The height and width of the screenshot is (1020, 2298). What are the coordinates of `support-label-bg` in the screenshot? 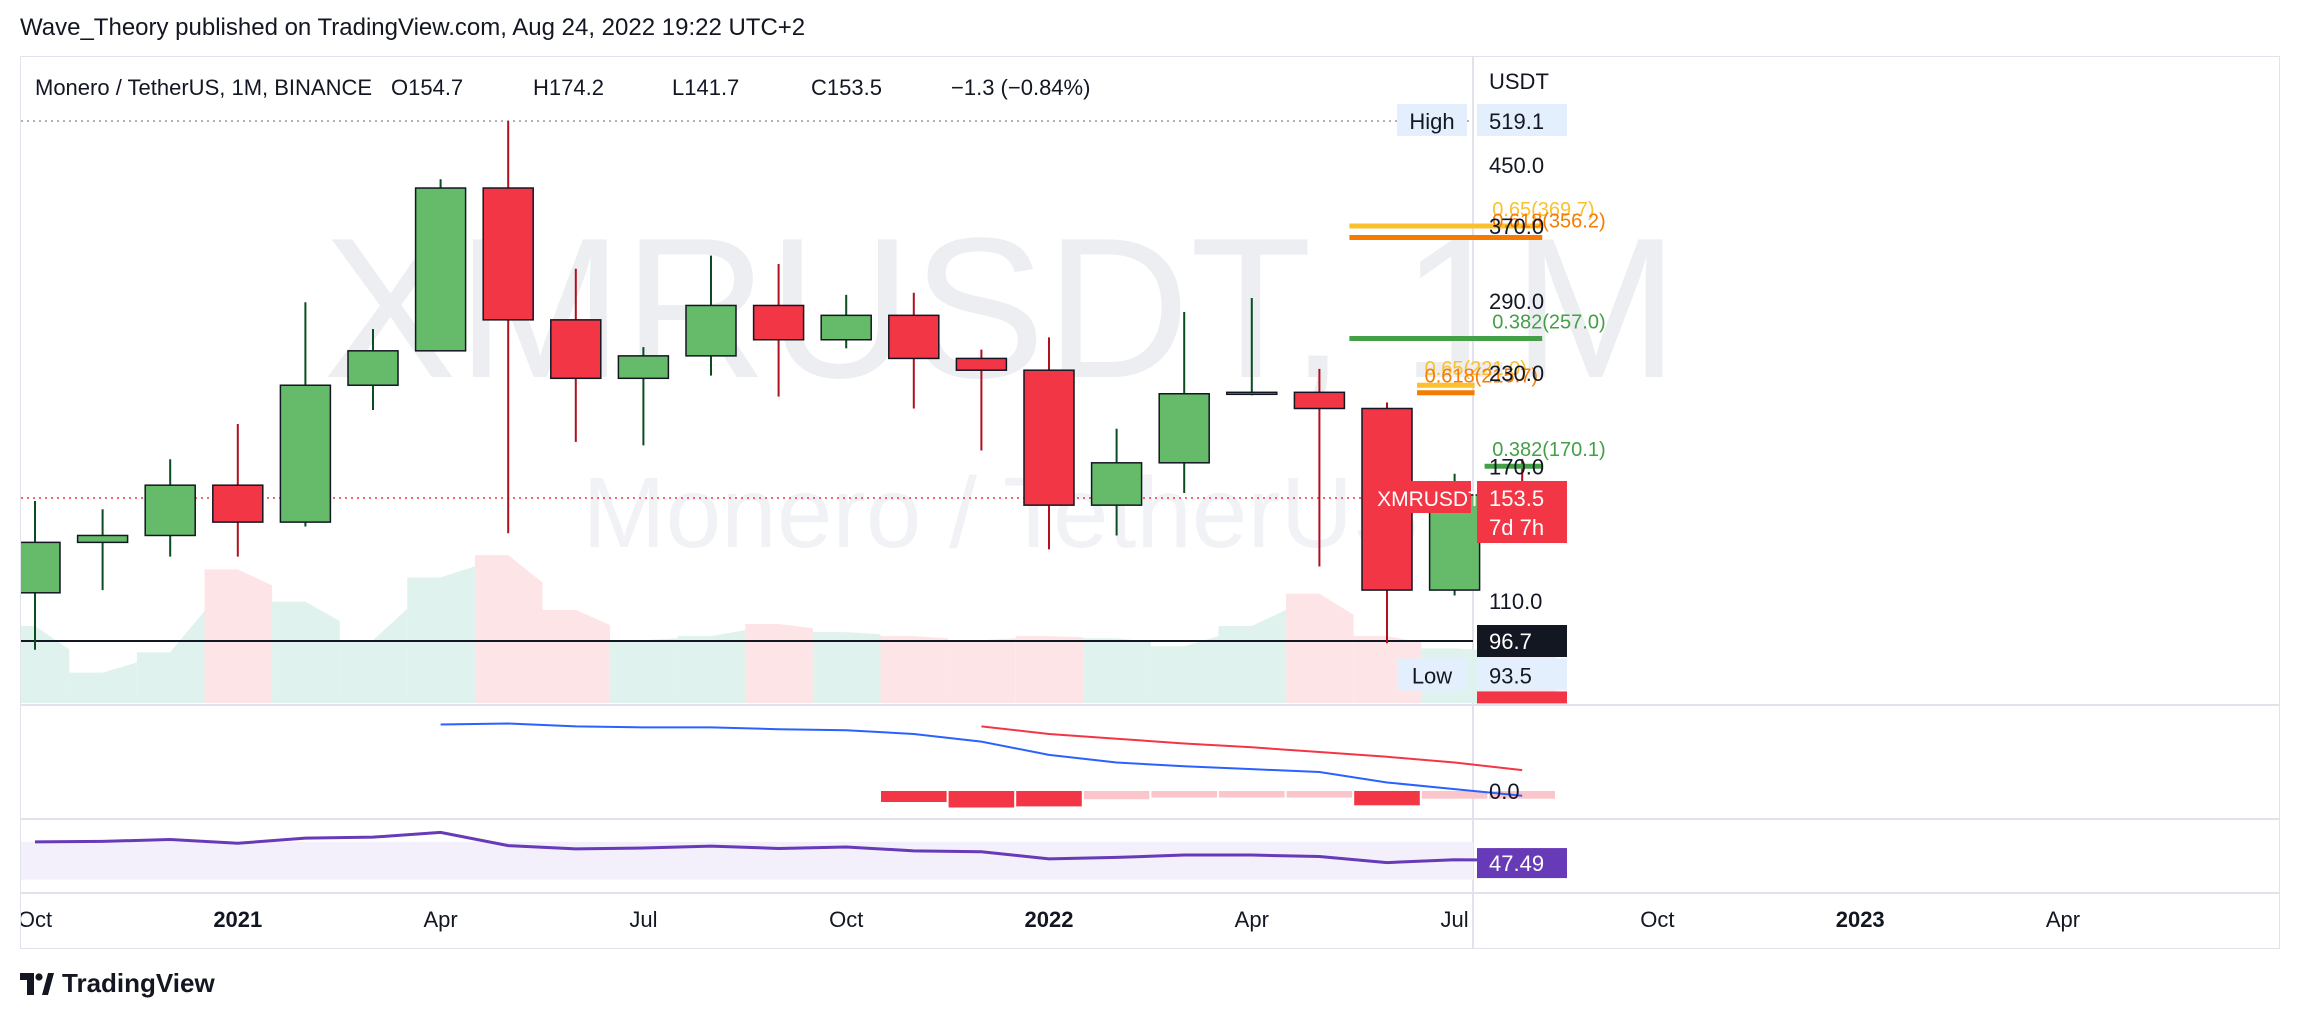 It's located at (1522, 641).